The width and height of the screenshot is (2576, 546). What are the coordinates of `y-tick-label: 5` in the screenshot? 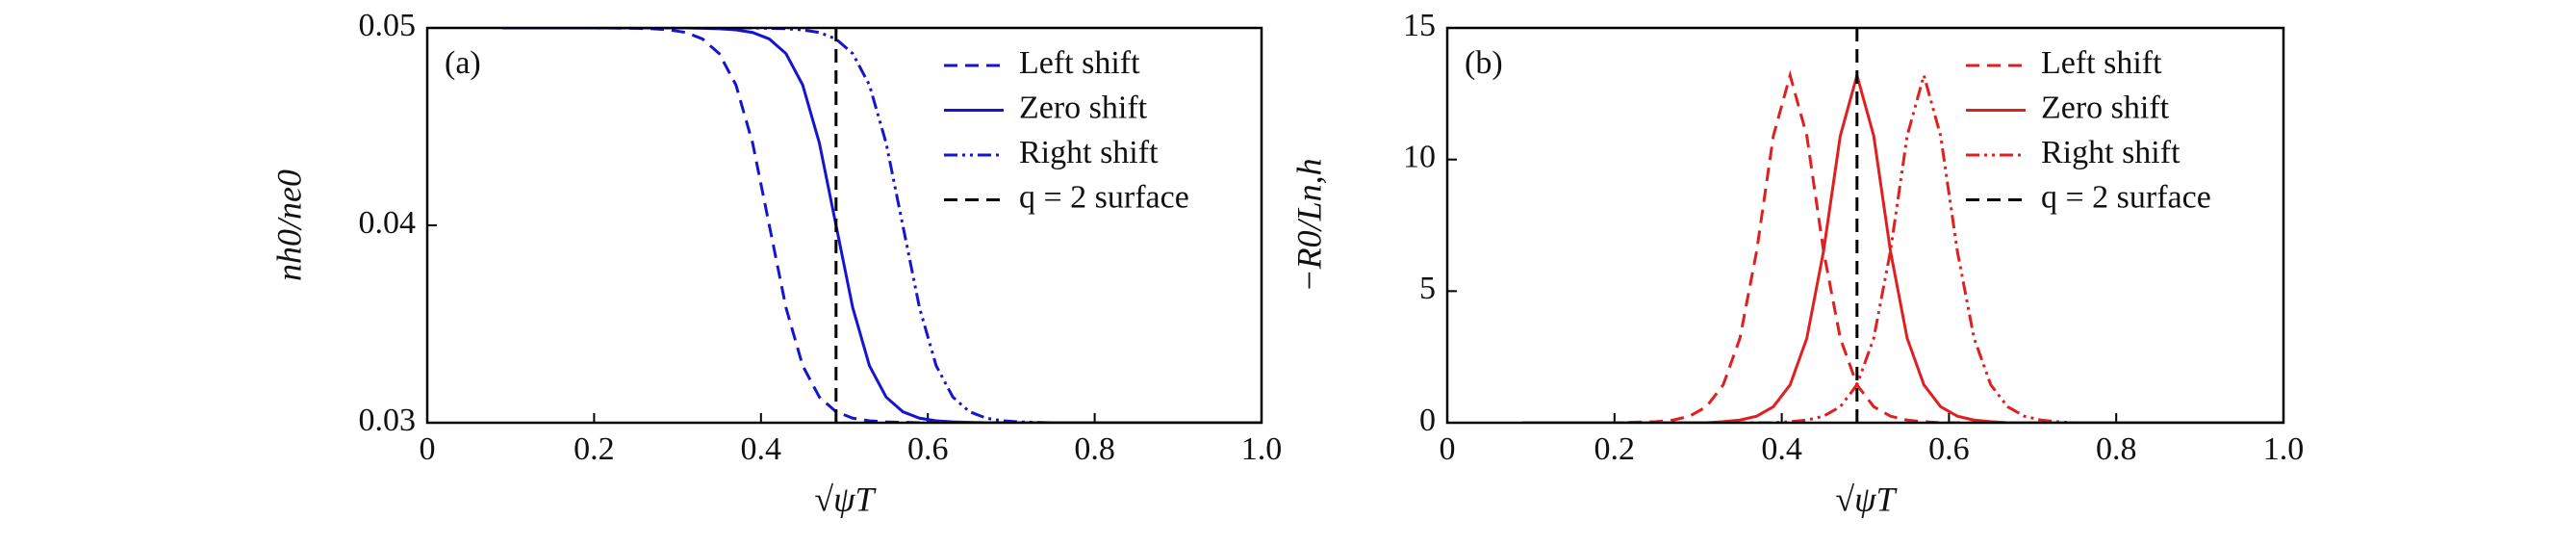 It's located at (1427, 288).